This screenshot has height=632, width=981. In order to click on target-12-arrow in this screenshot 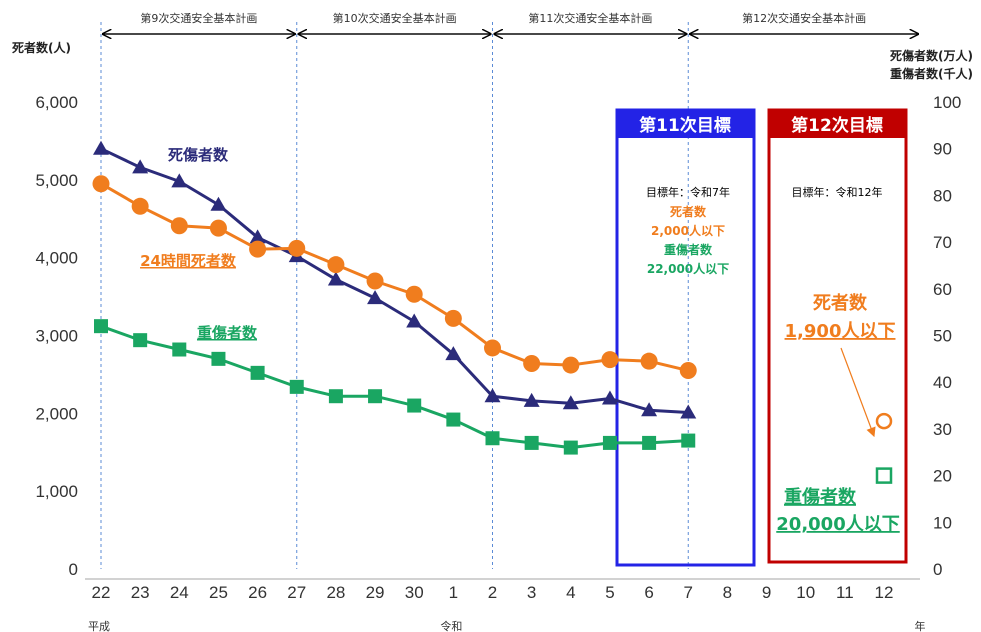, I will do `click(858, 392)`.